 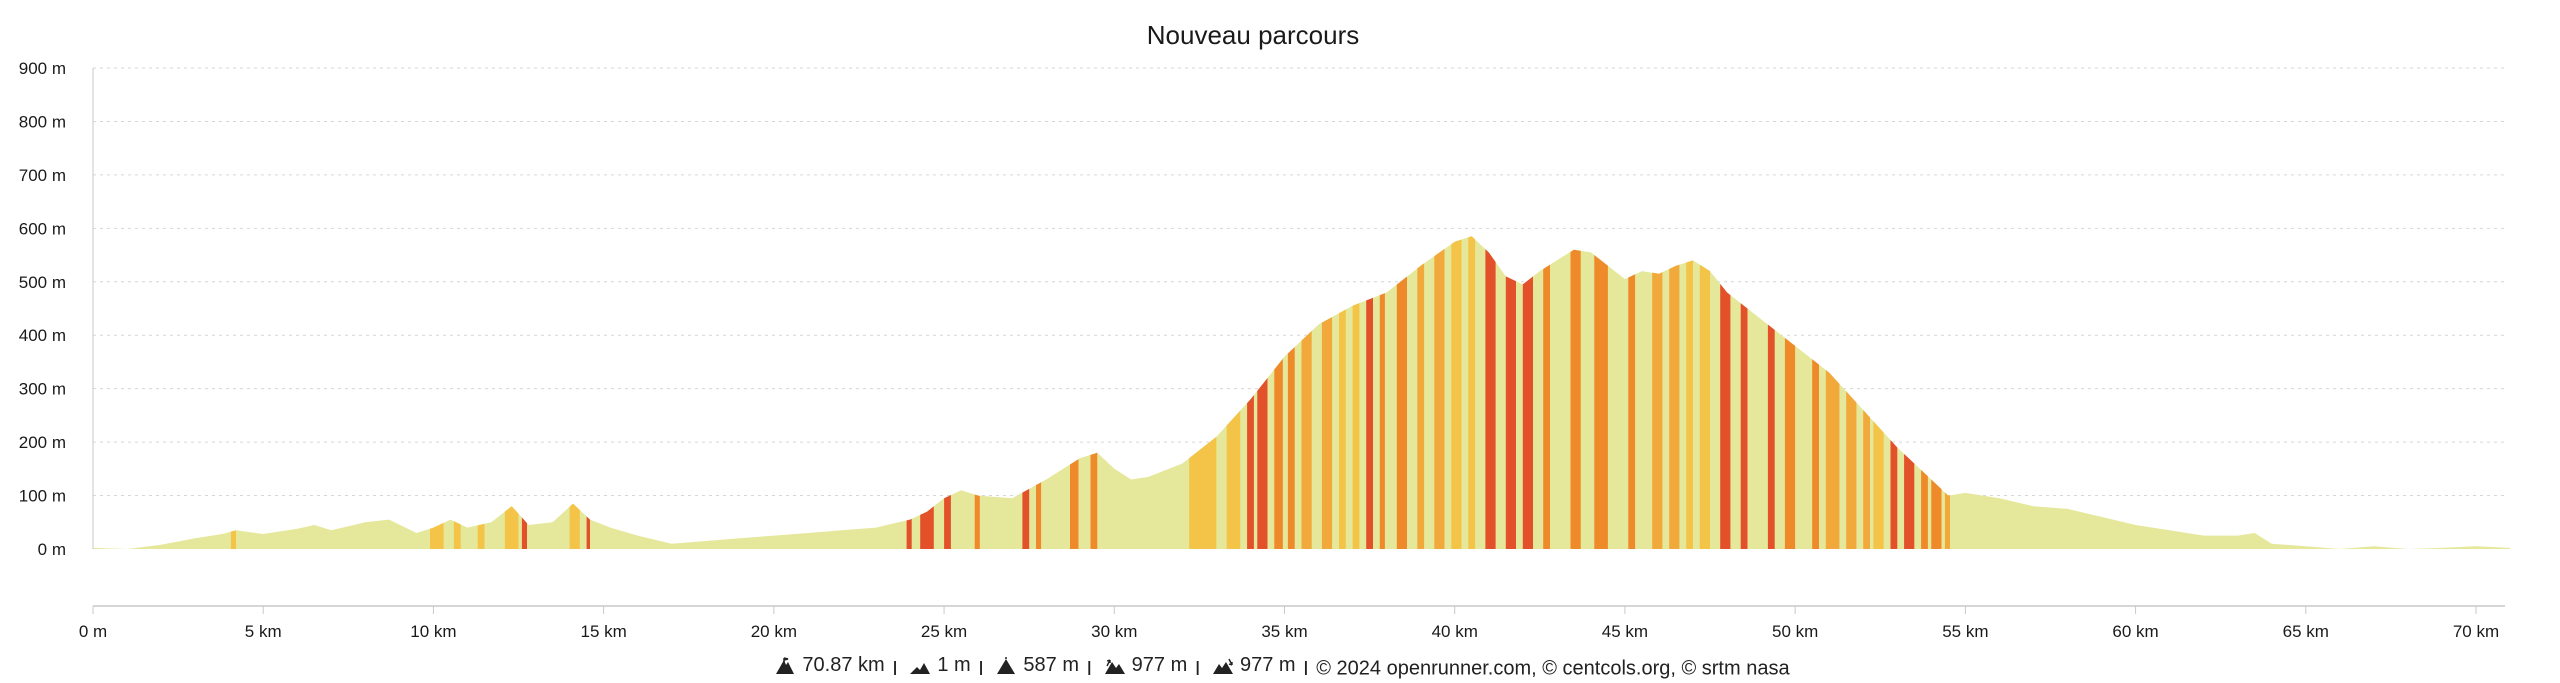 What do you see at coordinates (93, 631) in the screenshot?
I see `x-tick-label: 0 m` at bounding box center [93, 631].